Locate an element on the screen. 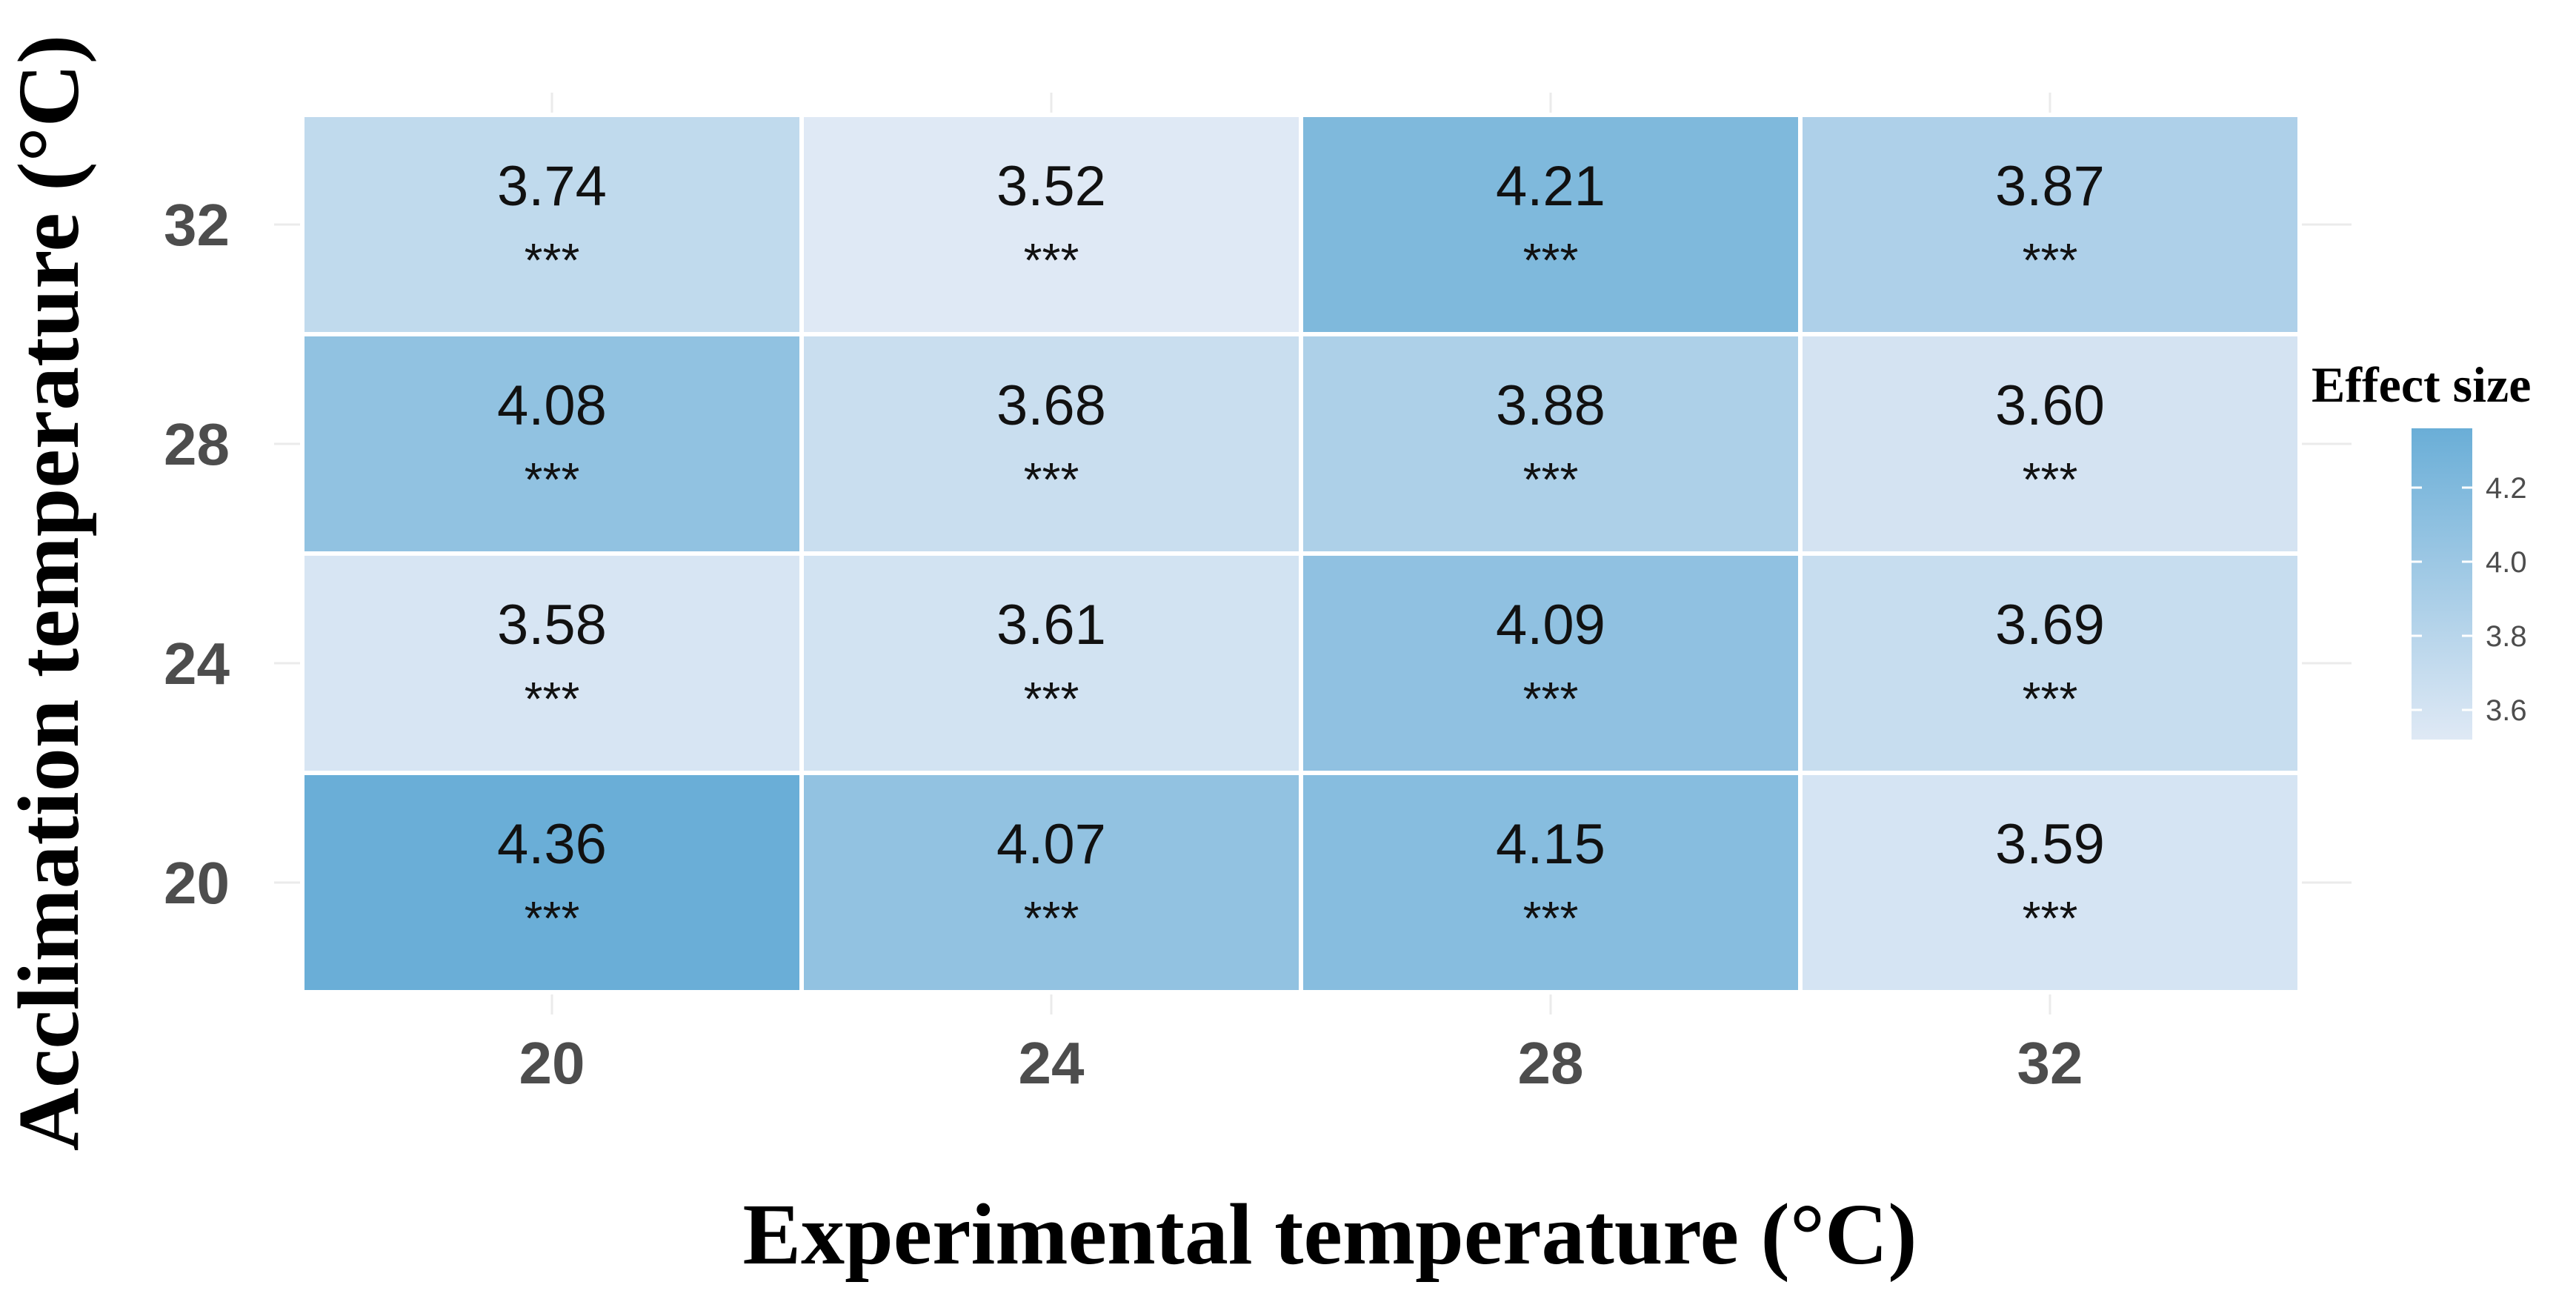 The width and height of the screenshot is (2576, 1302). cell-value-label: 4.07 is located at coordinates (1051, 844).